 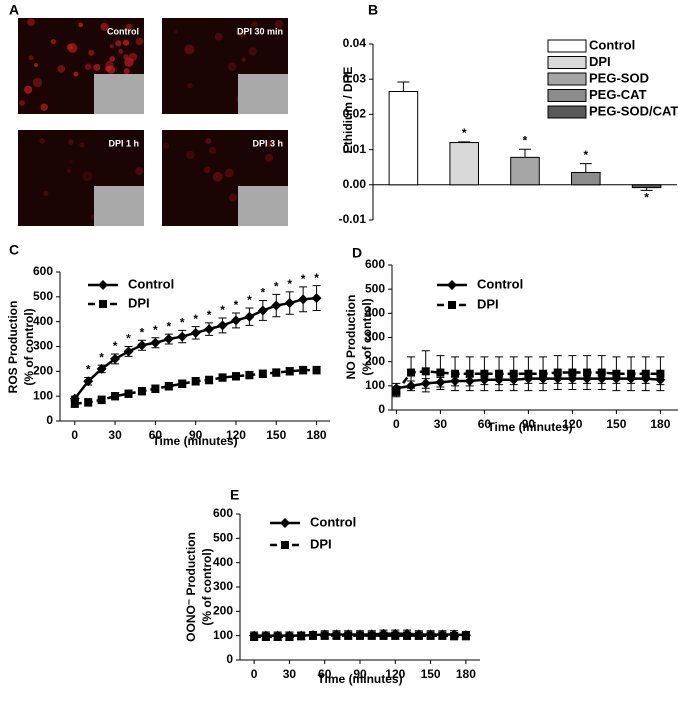 What do you see at coordinates (375, 385) in the screenshot?
I see `y-tick-label: 100` at bounding box center [375, 385].